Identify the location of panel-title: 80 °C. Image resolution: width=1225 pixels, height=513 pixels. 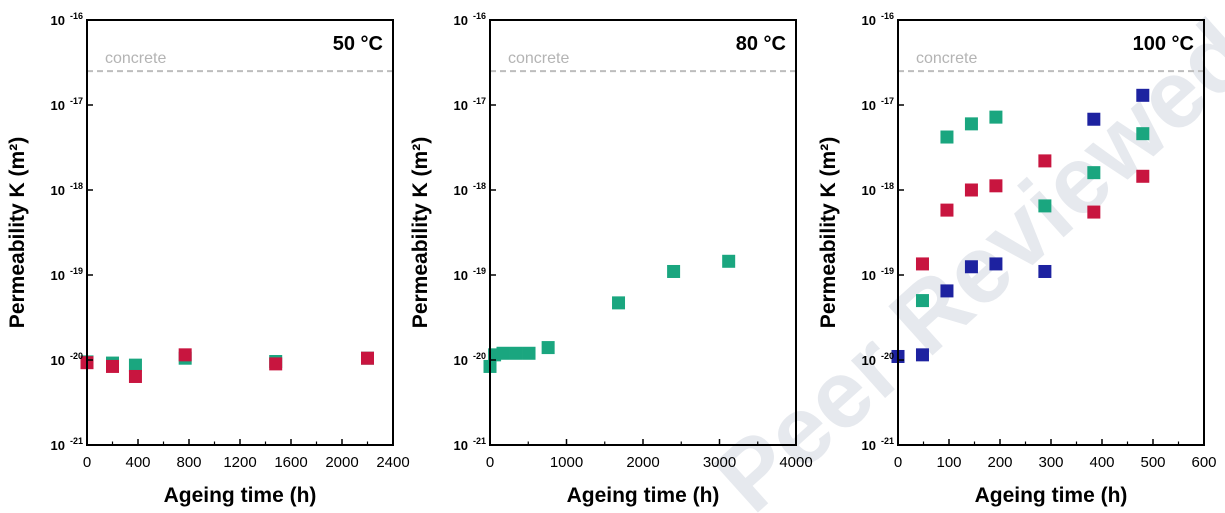
(761, 44).